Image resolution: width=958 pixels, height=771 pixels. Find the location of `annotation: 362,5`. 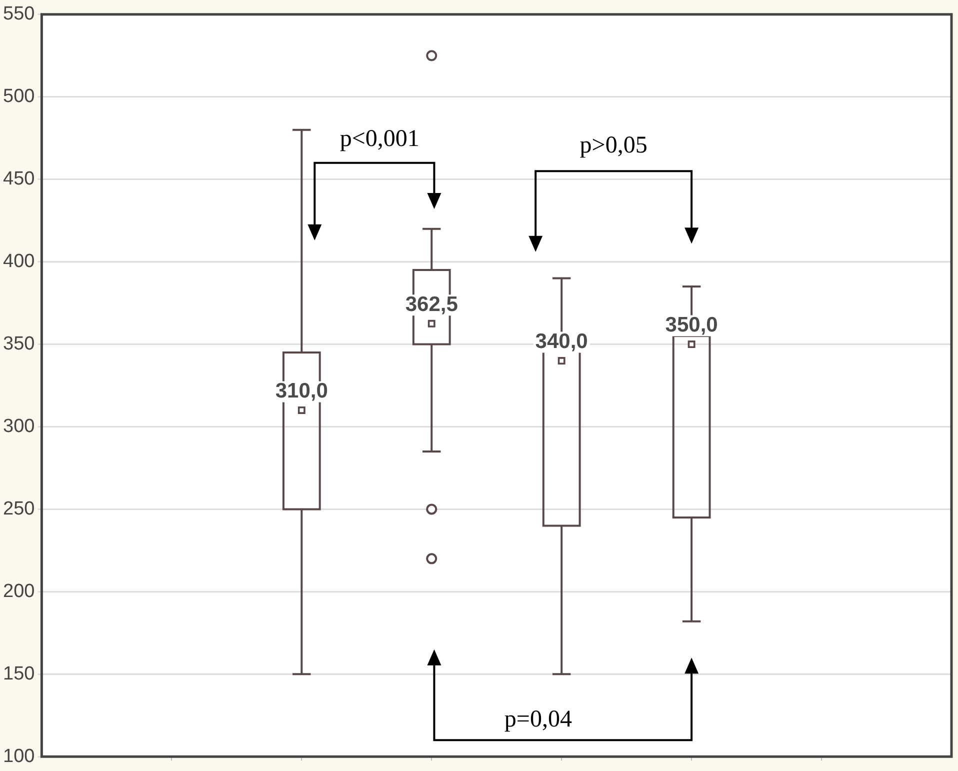

annotation: 362,5 is located at coordinates (431, 304).